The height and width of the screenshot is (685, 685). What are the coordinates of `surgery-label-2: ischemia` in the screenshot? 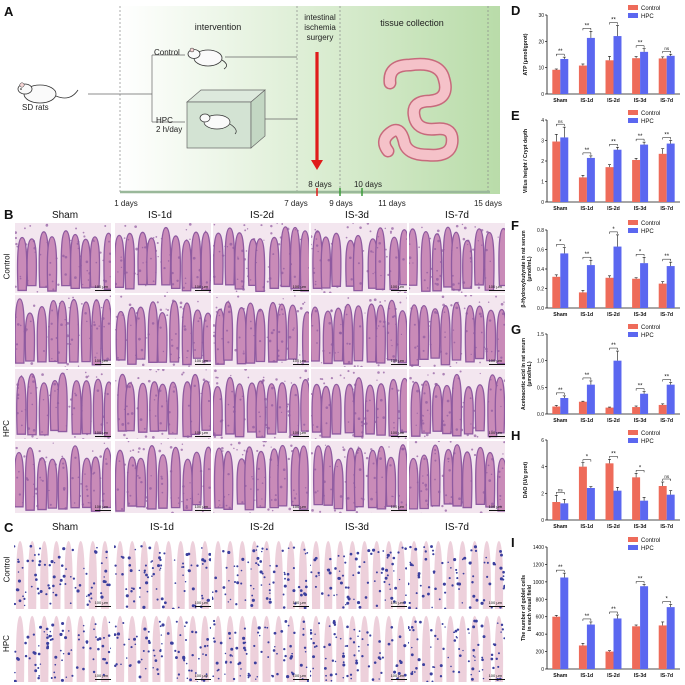 It's located at (320, 27).